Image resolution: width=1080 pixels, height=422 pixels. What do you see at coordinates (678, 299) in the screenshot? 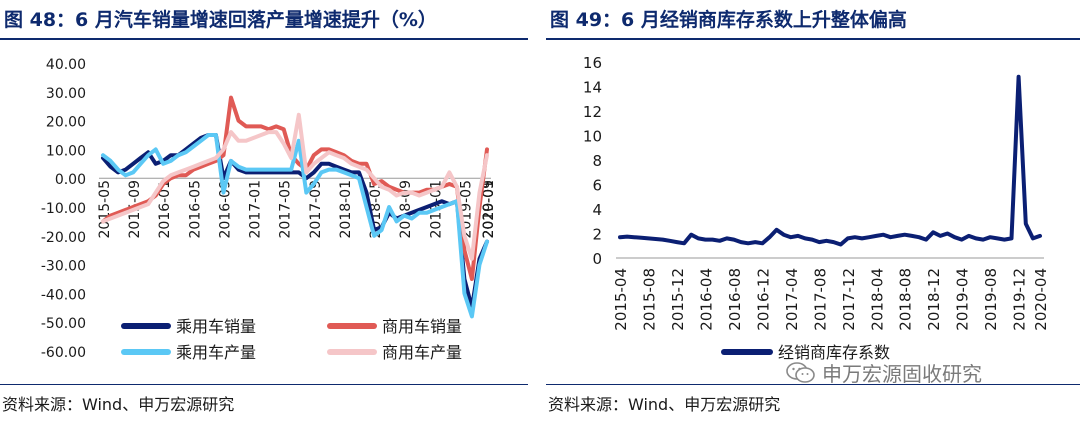
I see `x-tick-label: 2015-12` at bounding box center [678, 299].